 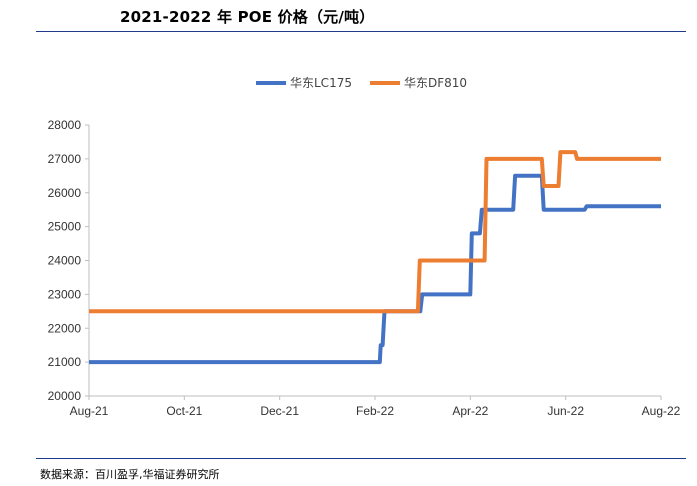 What do you see at coordinates (65, 261) in the screenshot?
I see `y-tick-label: 24000` at bounding box center [65, 261].